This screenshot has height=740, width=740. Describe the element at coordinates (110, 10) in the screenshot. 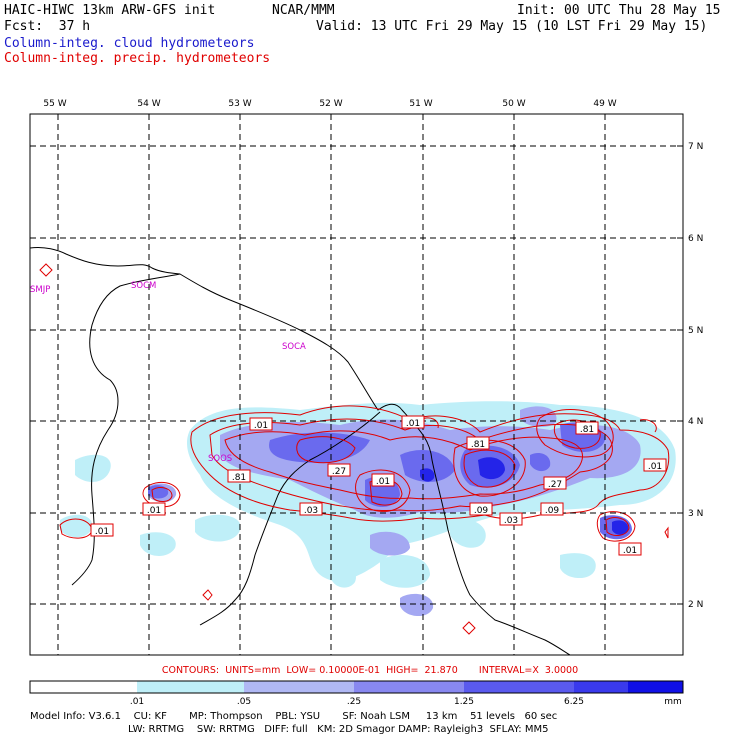

I see `model-title: HAIC-HIWC 13km ARW-GFS init` at that location.